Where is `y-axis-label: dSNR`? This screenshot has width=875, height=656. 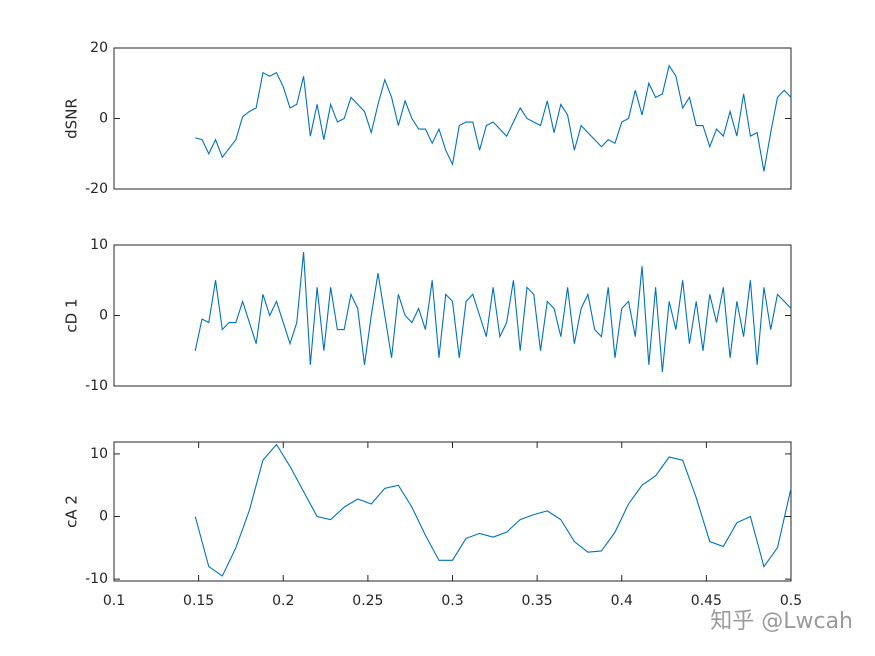 y-axis-label: dSNR is located at coordinates (72, 118).